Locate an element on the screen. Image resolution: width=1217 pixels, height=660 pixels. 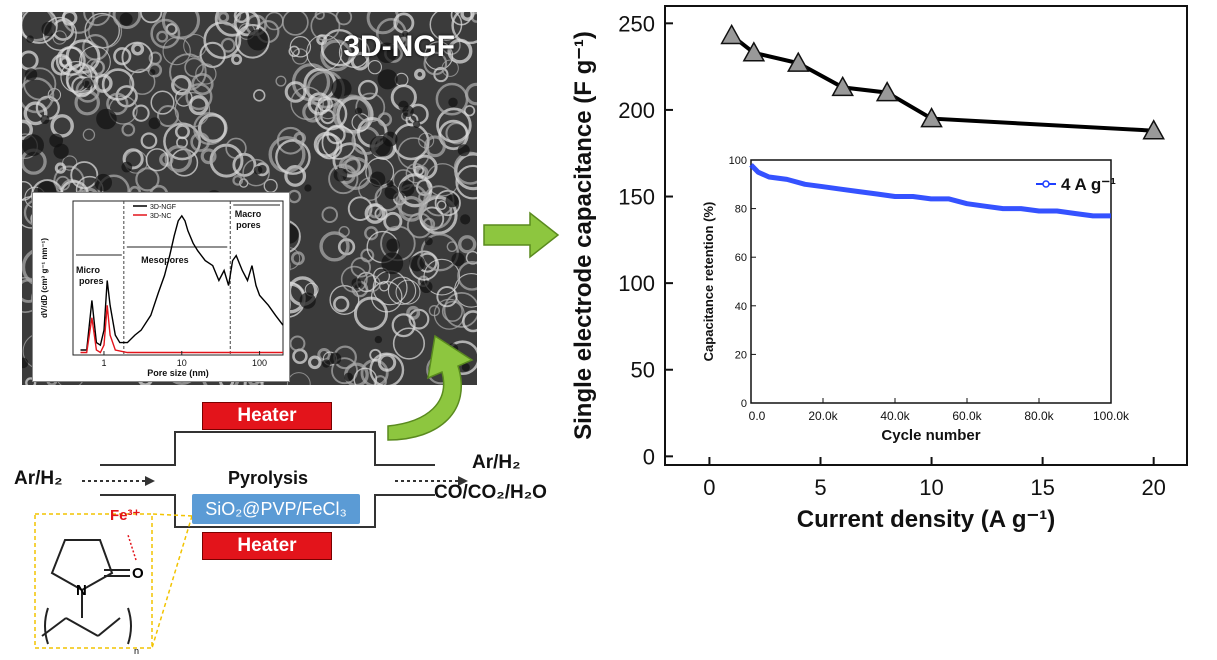
precursor-box: SiO₂@PVP/FeCl₃ is located at coordinates (276, 509).